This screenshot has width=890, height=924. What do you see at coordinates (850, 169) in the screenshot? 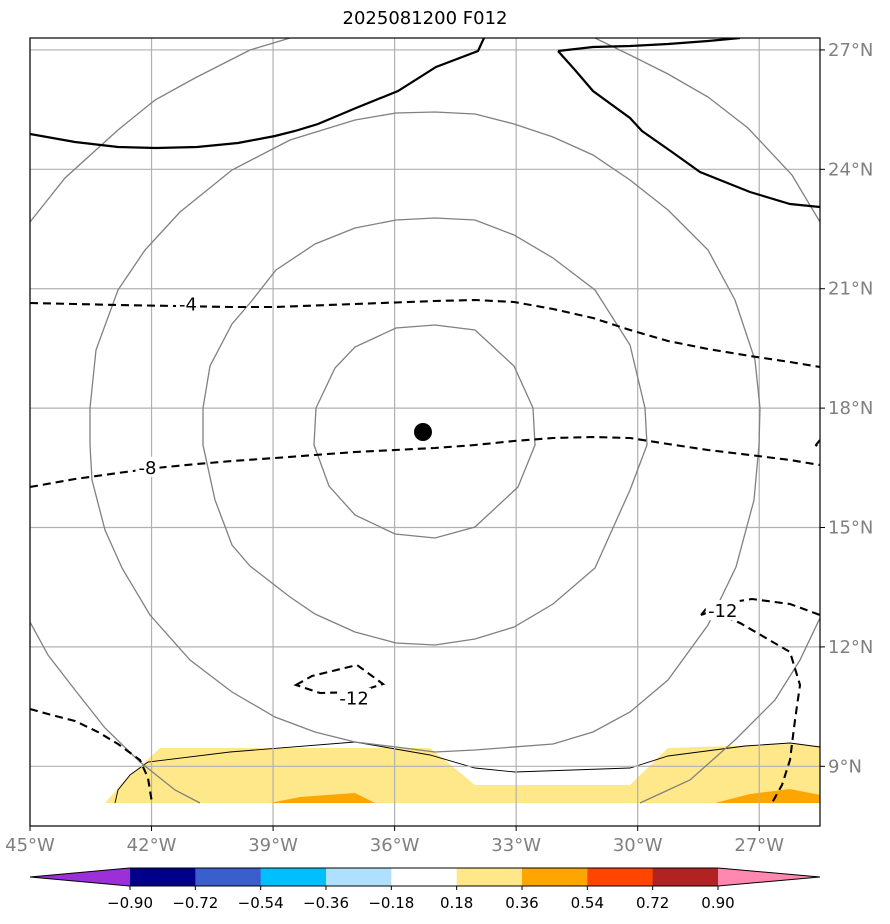
I see `lat-tick-label: 24°N` at bounding box center [850, 169].